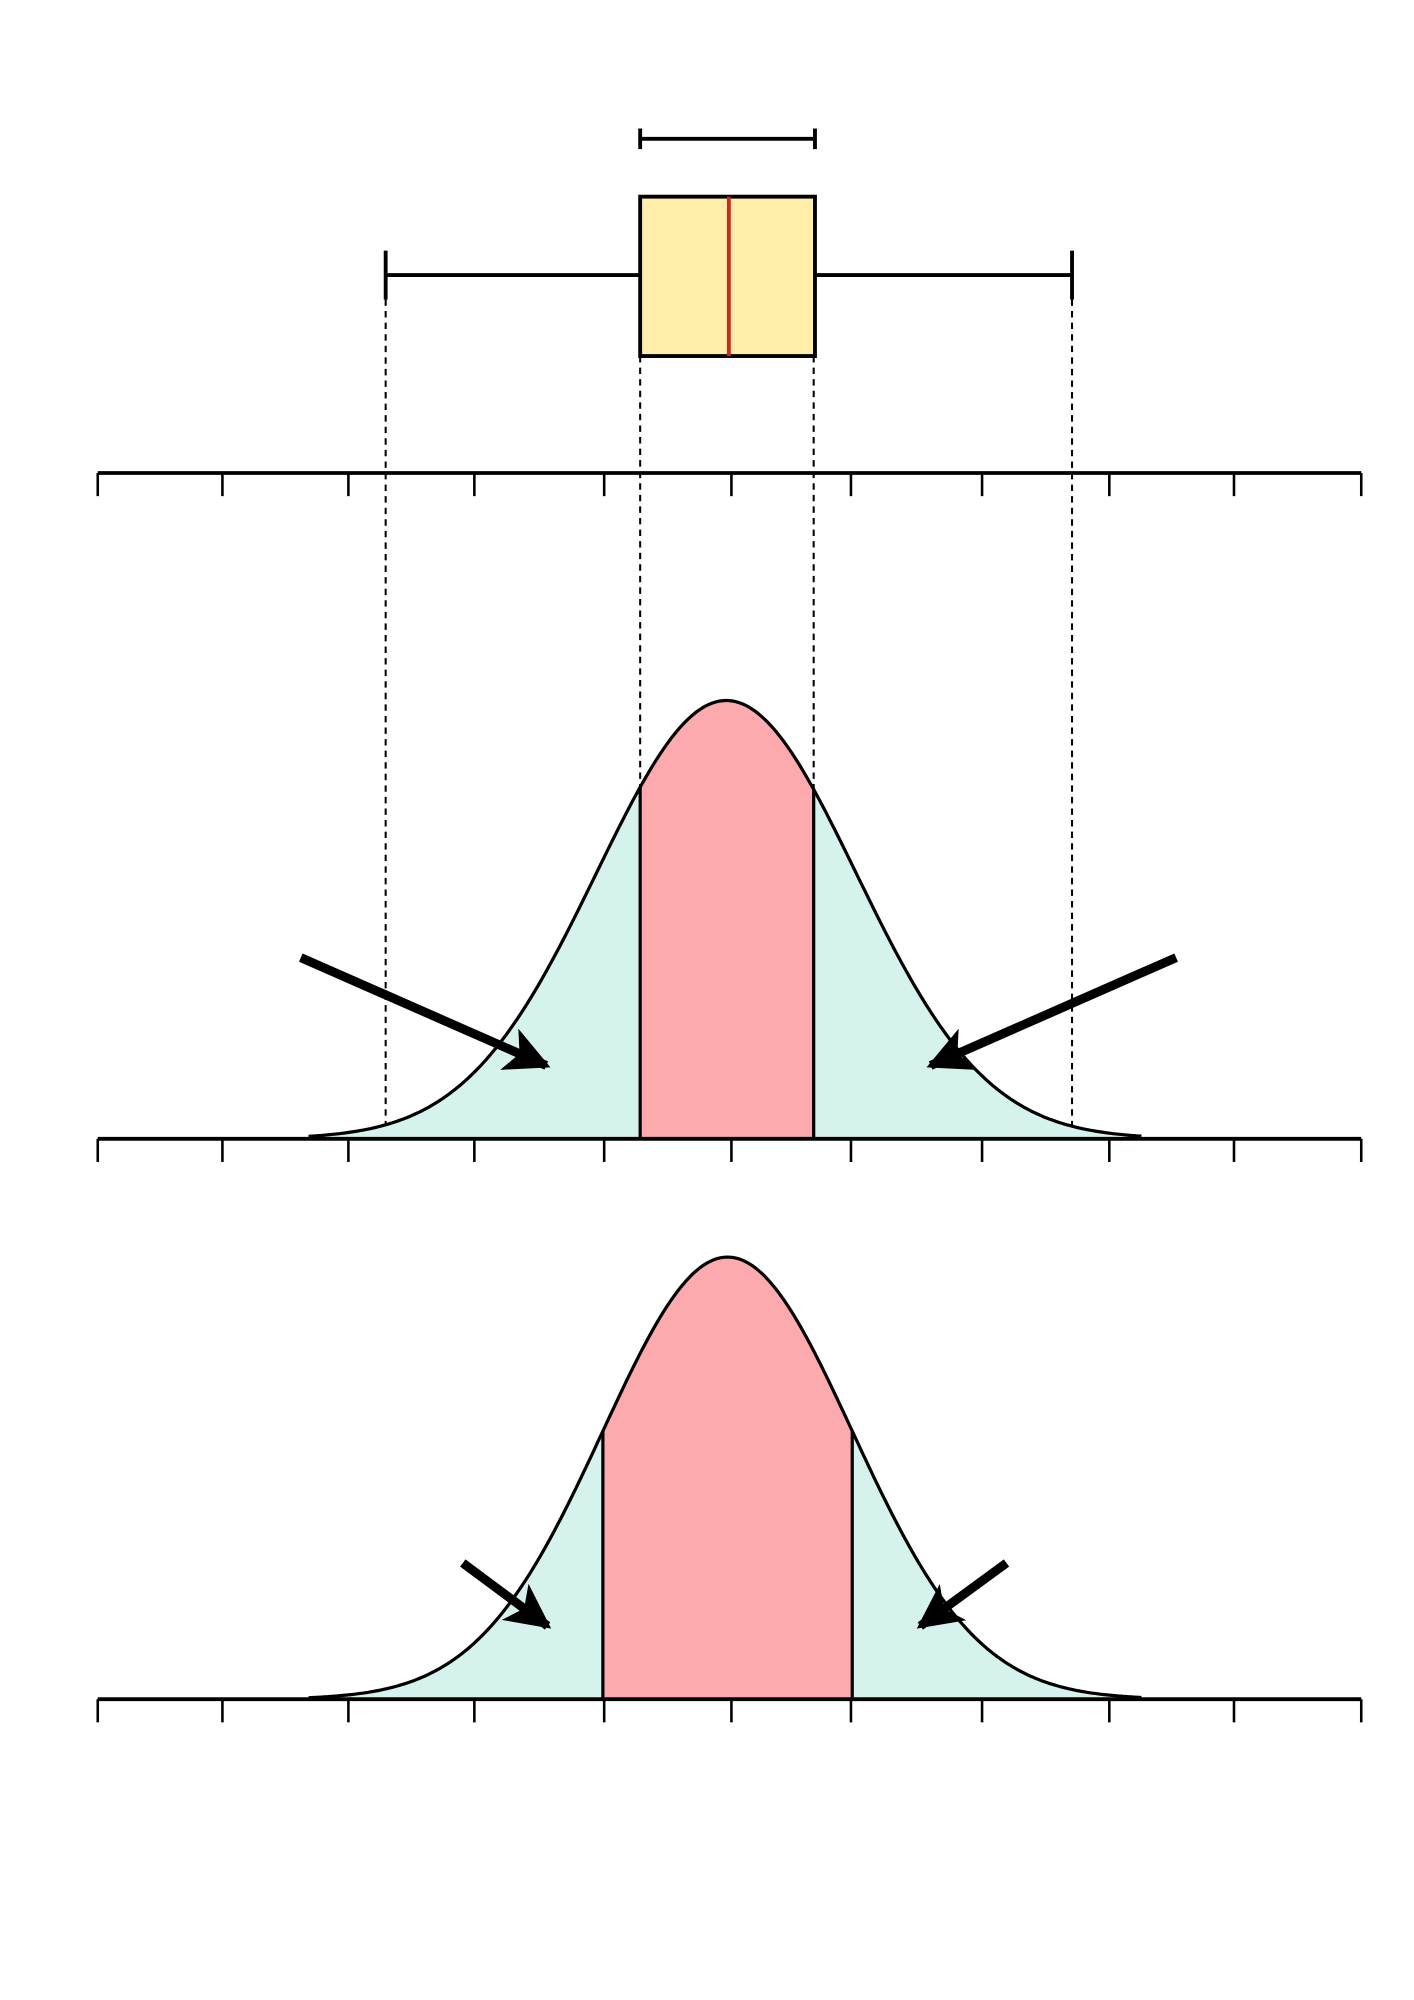  Describe the element at coordinates (728, 243) in the screenshot. I see `boxplot` at that location.